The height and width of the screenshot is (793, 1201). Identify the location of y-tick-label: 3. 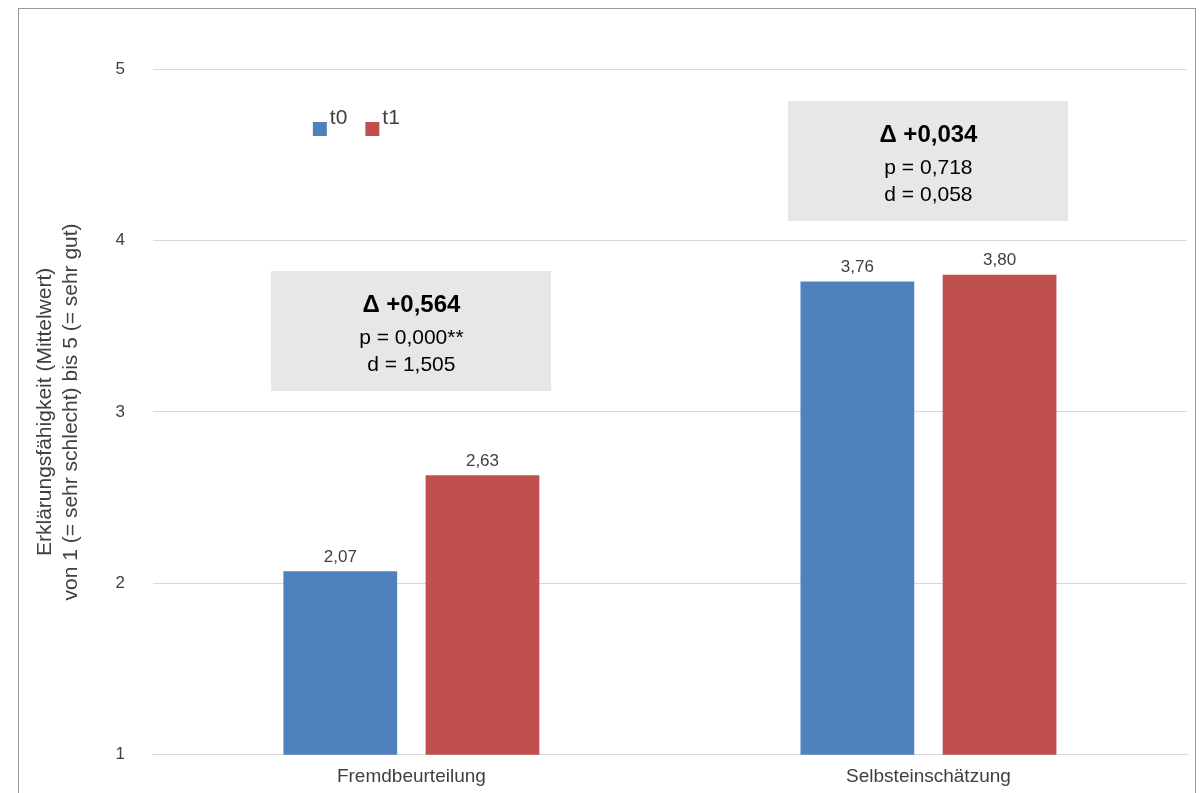
(120, 411).